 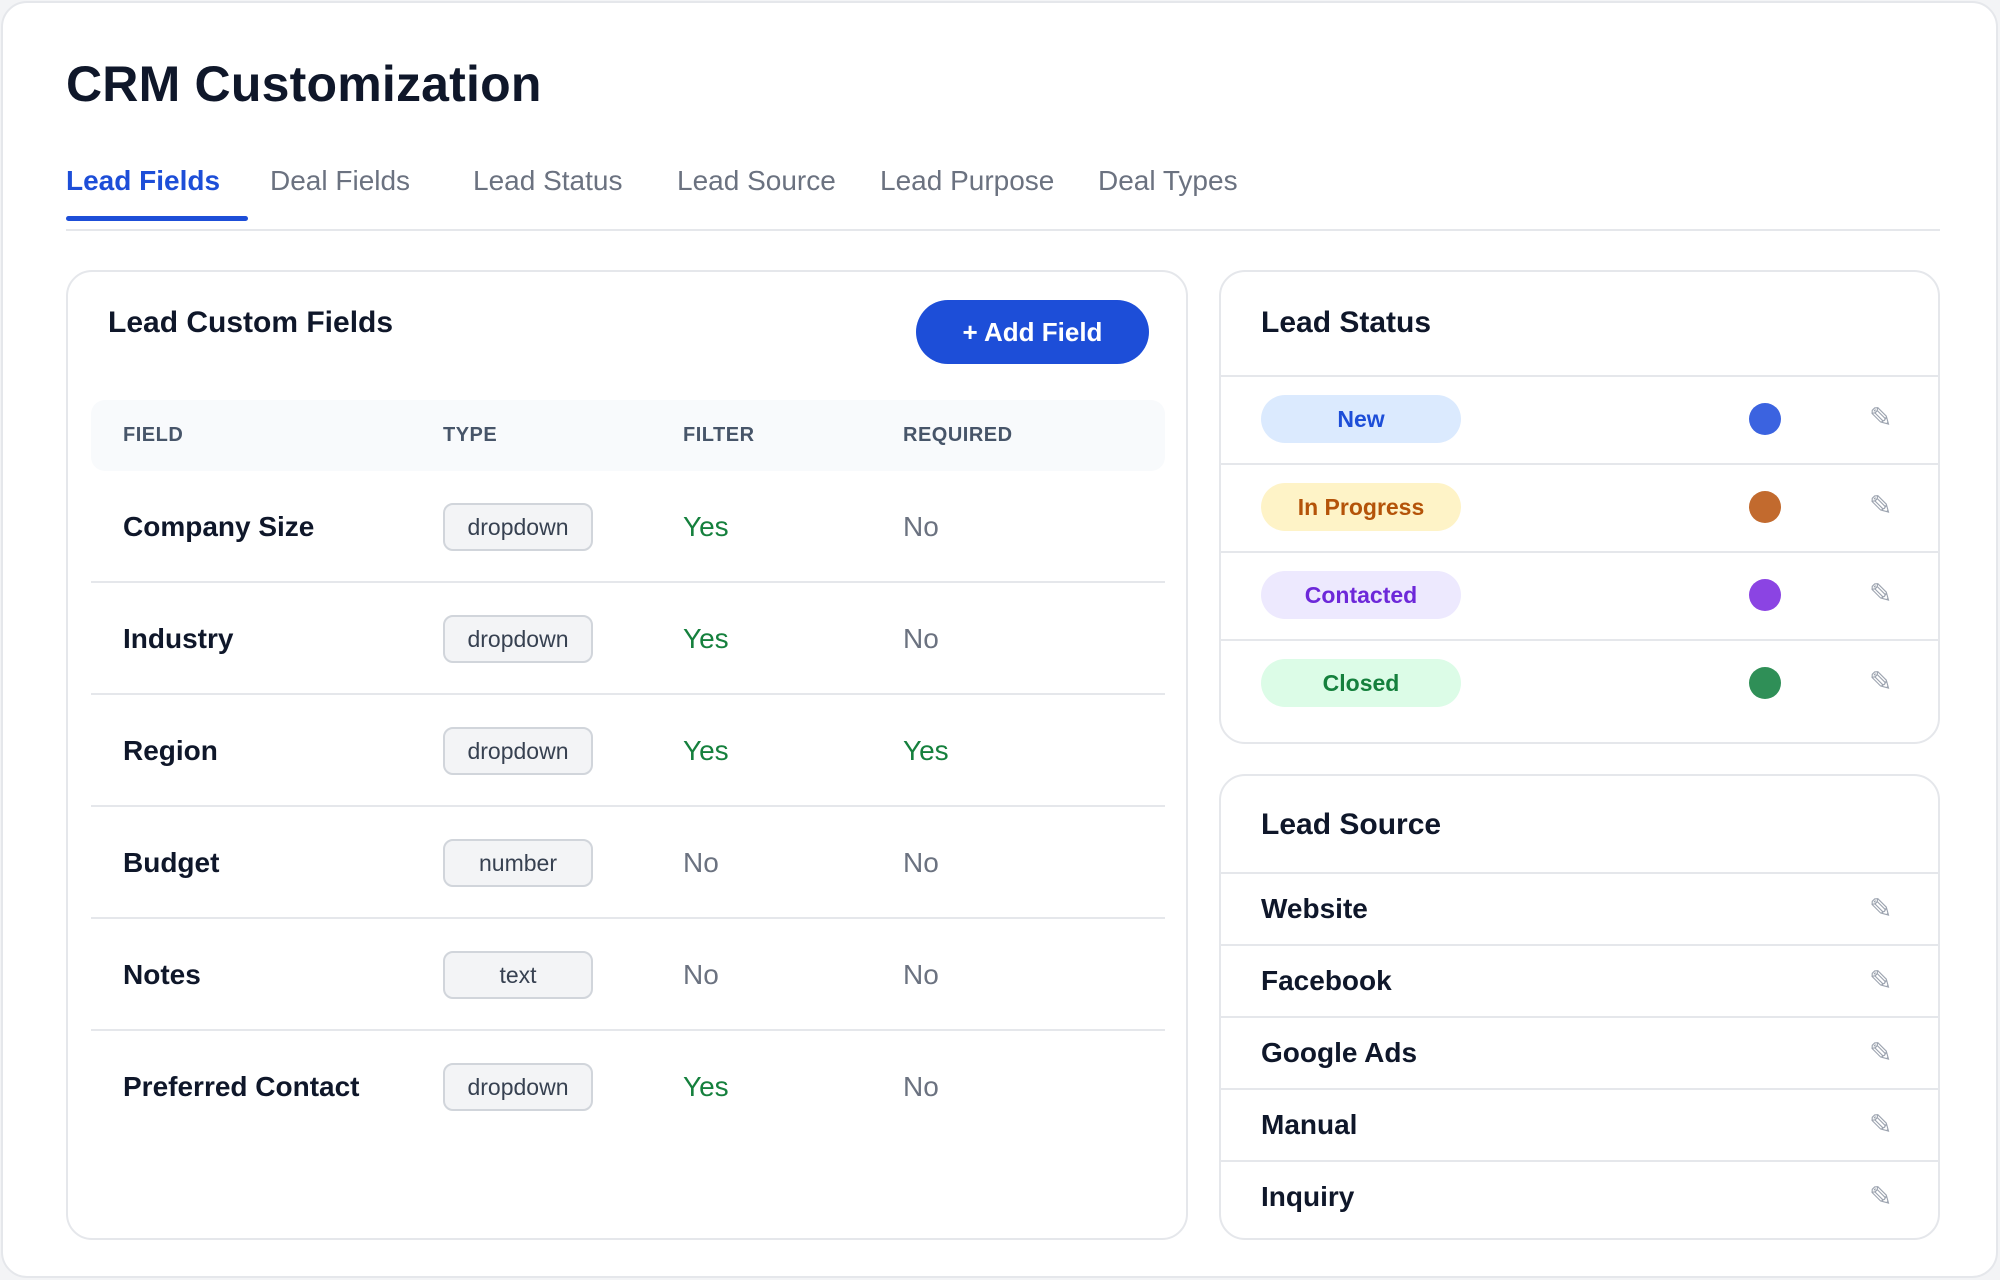 I want to click on table-row: Preferred Contact dropdown Yes No, so click(x=628, y=1087).